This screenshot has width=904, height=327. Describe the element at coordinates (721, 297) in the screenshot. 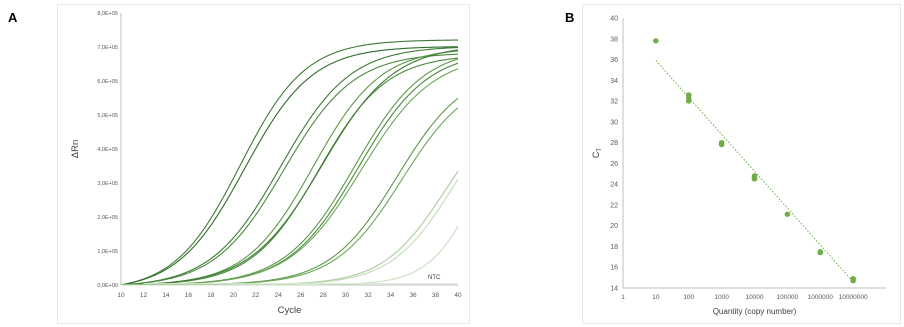

I see `x-tick-label: 1000` at that location.